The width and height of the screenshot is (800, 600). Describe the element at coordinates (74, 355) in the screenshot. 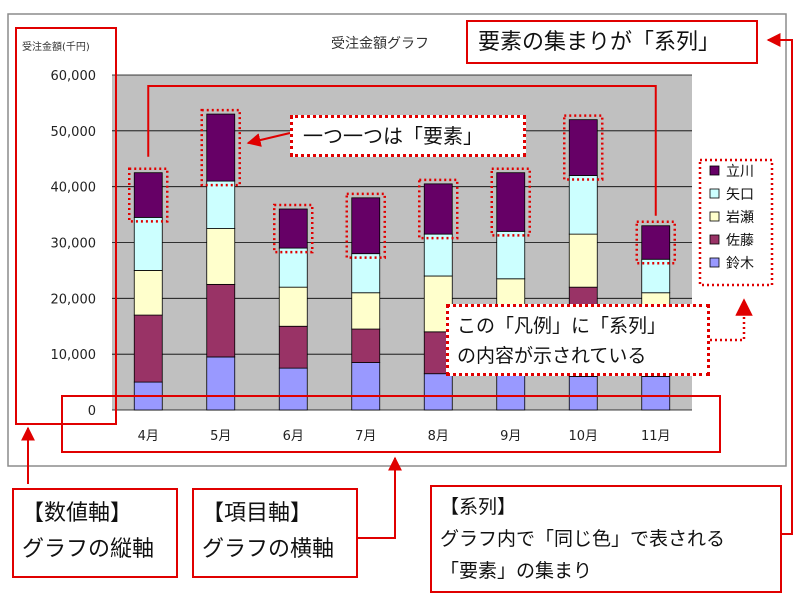

I see `y-tick-label: 10,000` at that location.